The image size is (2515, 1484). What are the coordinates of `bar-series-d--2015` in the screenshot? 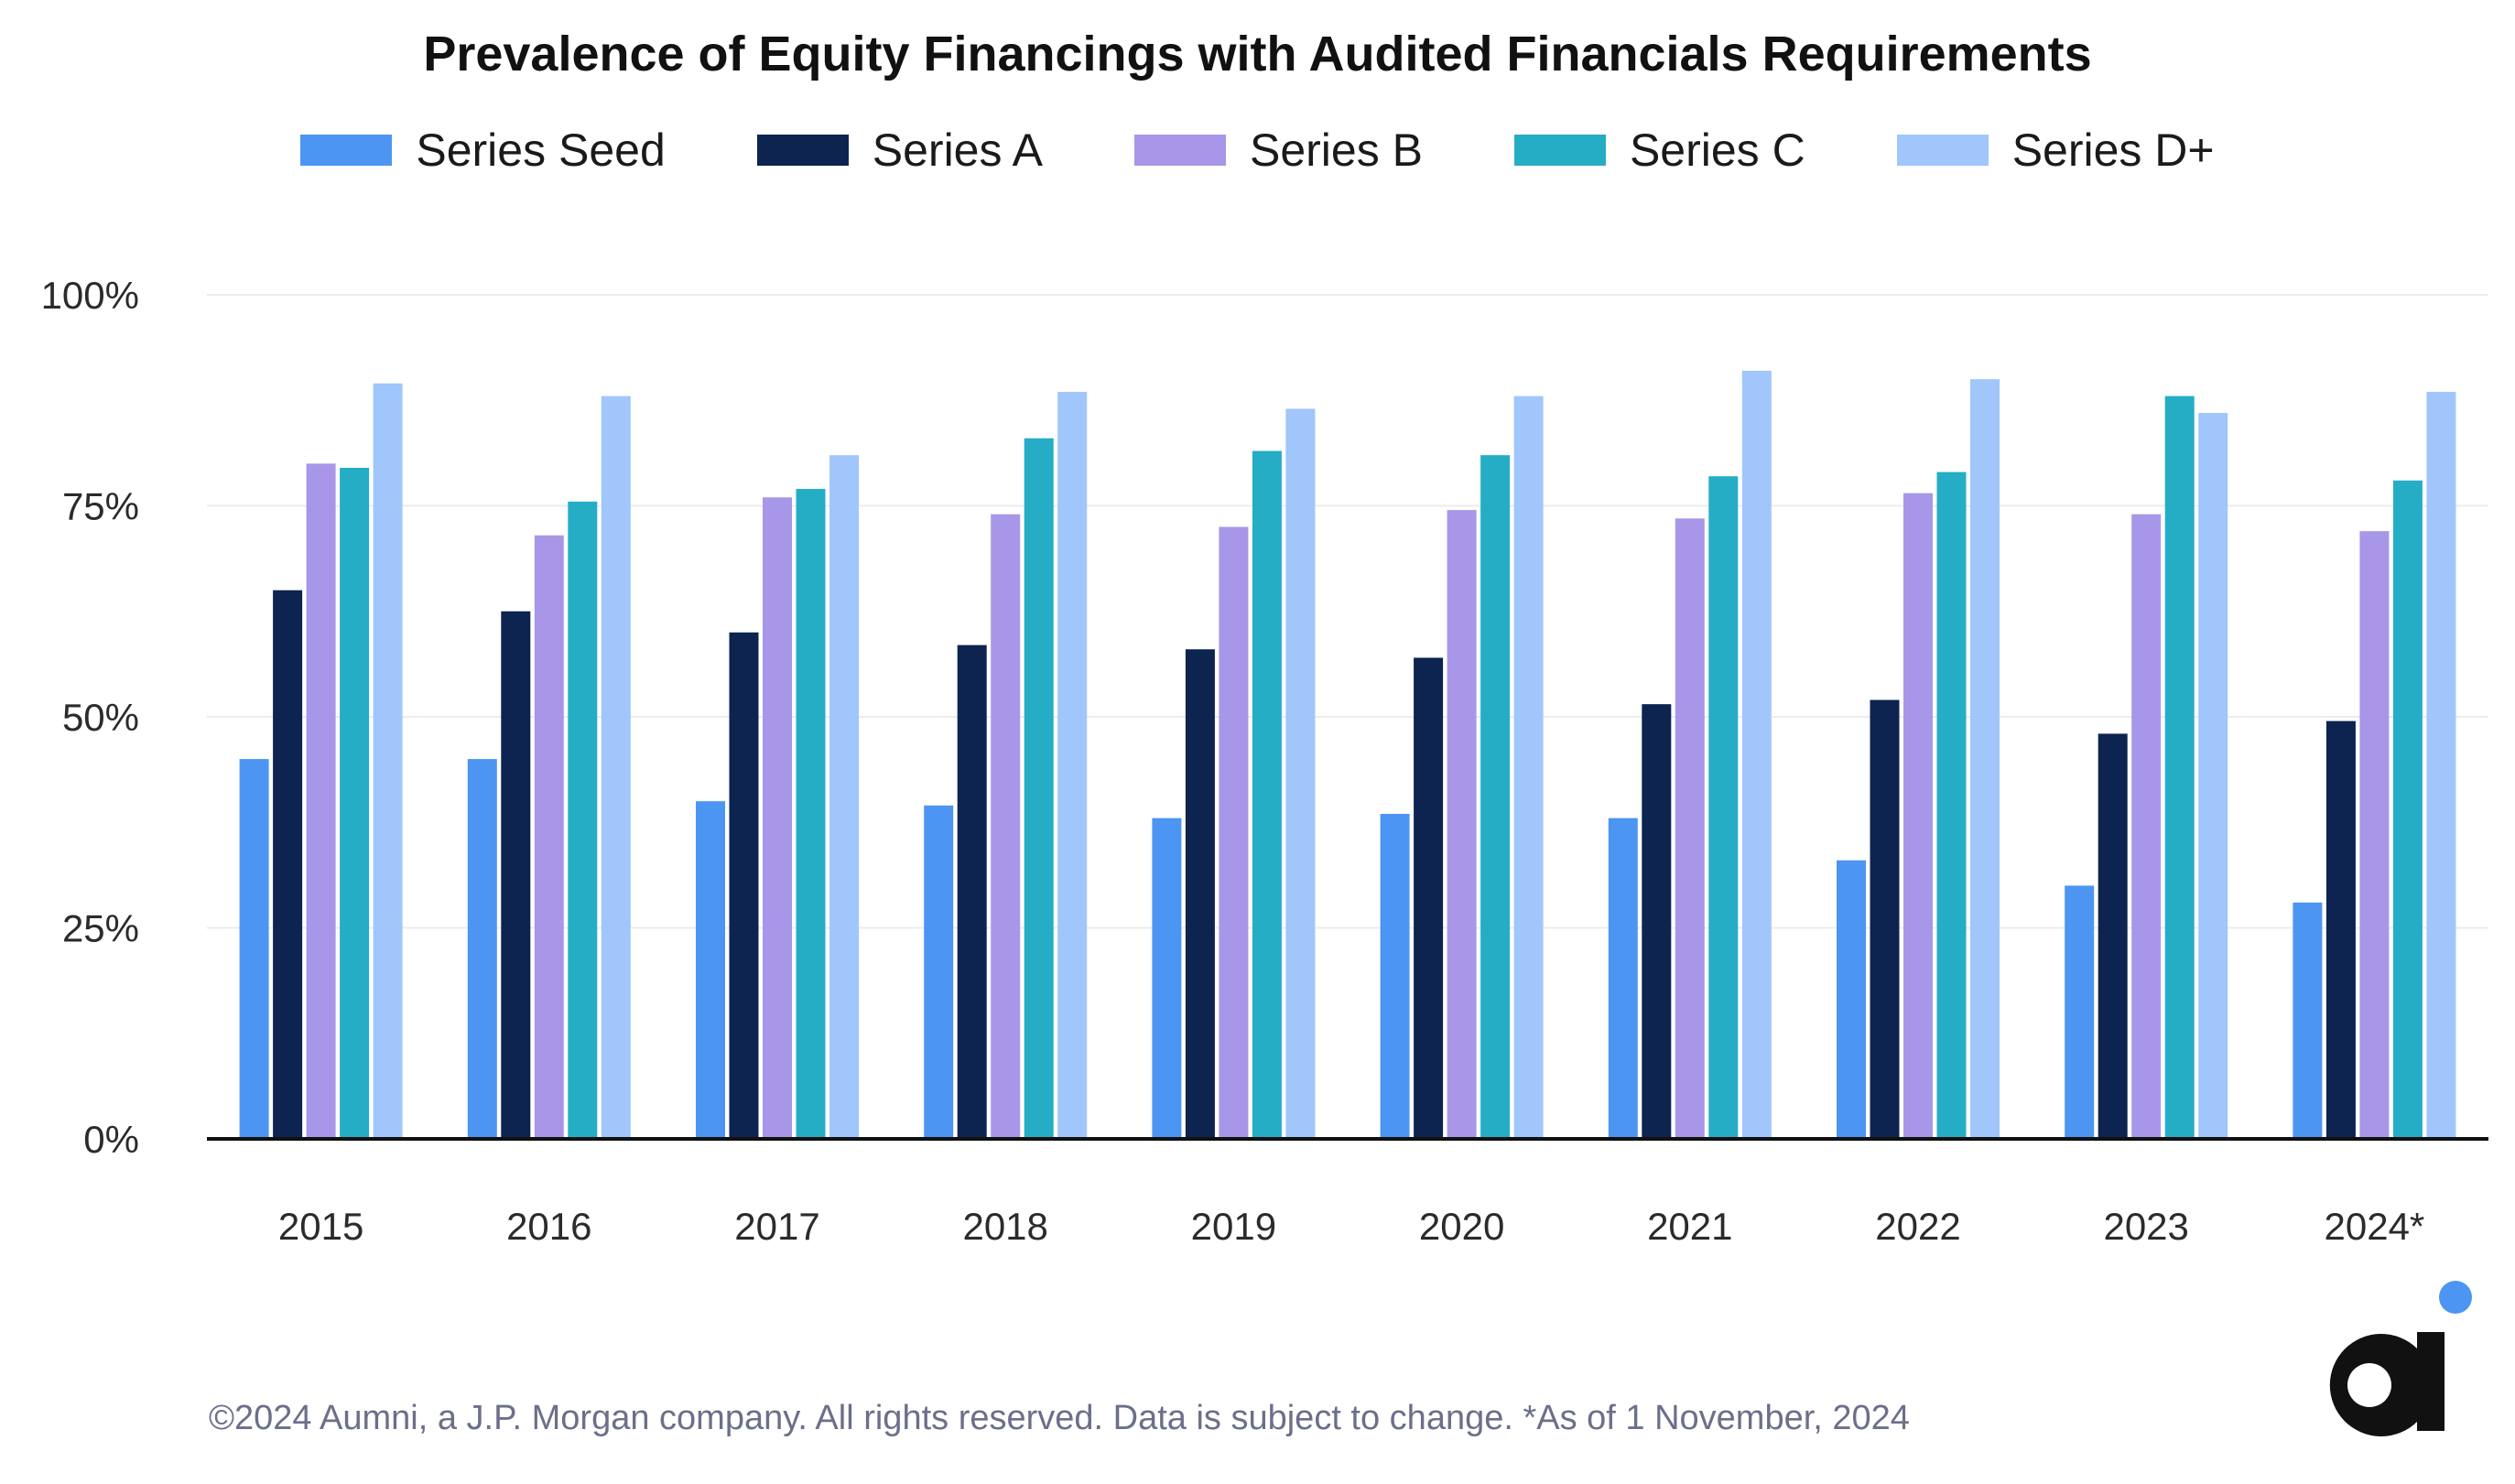 It's located at (388, 761).